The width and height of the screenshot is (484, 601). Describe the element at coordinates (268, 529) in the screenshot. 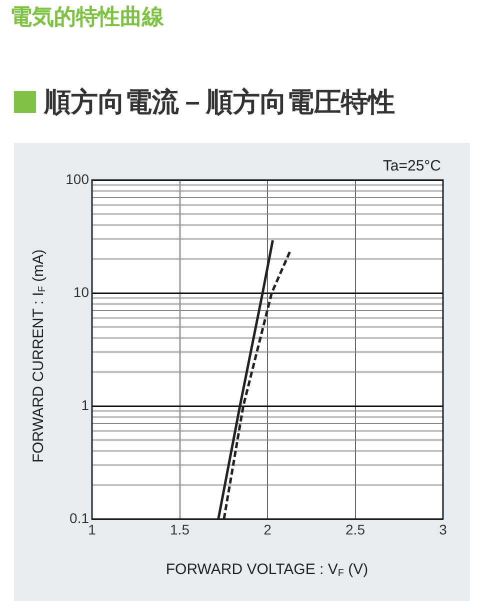

I see `x-tick-label: 2` at that location.